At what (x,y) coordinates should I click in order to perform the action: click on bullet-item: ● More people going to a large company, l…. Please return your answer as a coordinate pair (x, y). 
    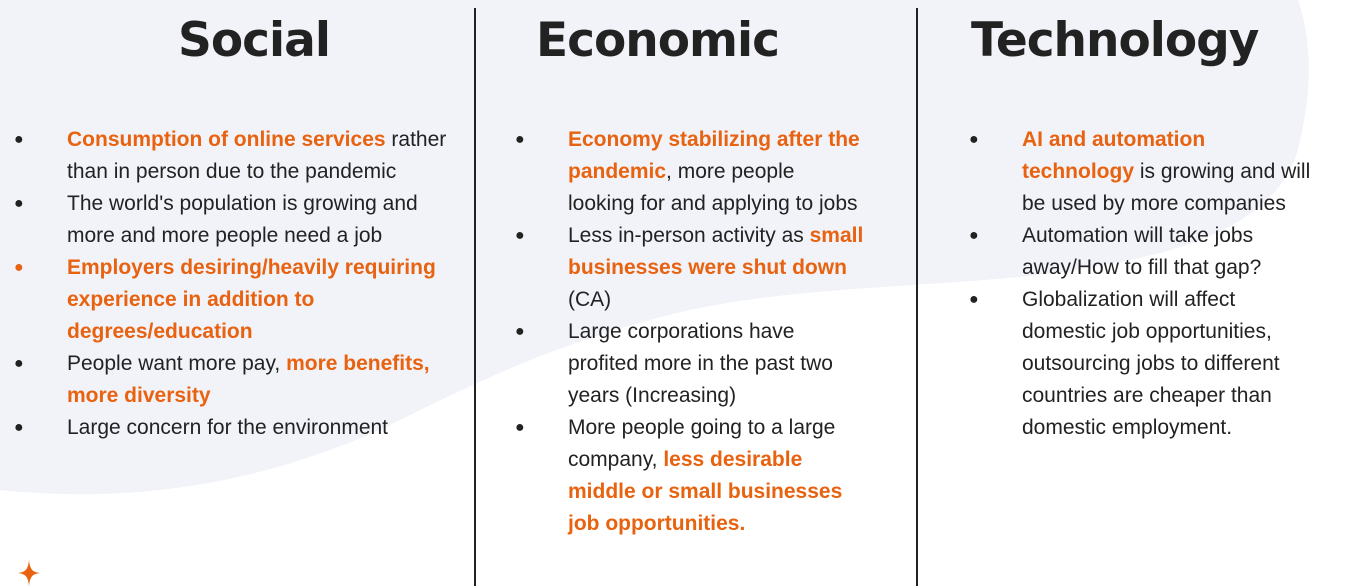
    Looking at the image, I should click on (690, 476).